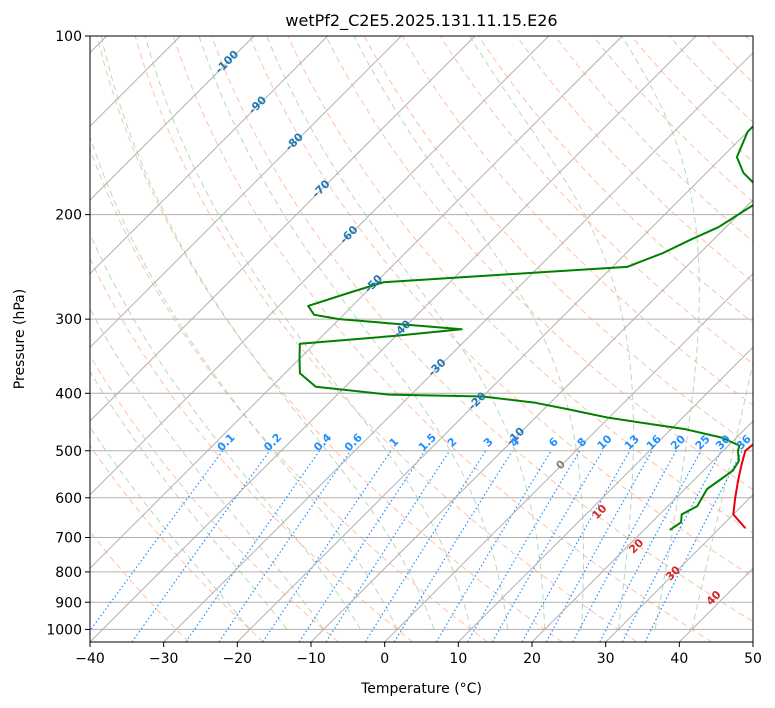 The width and height of the screenshot is (775, 708). I want to click on x-tick-label: 20, so click(532, 659).